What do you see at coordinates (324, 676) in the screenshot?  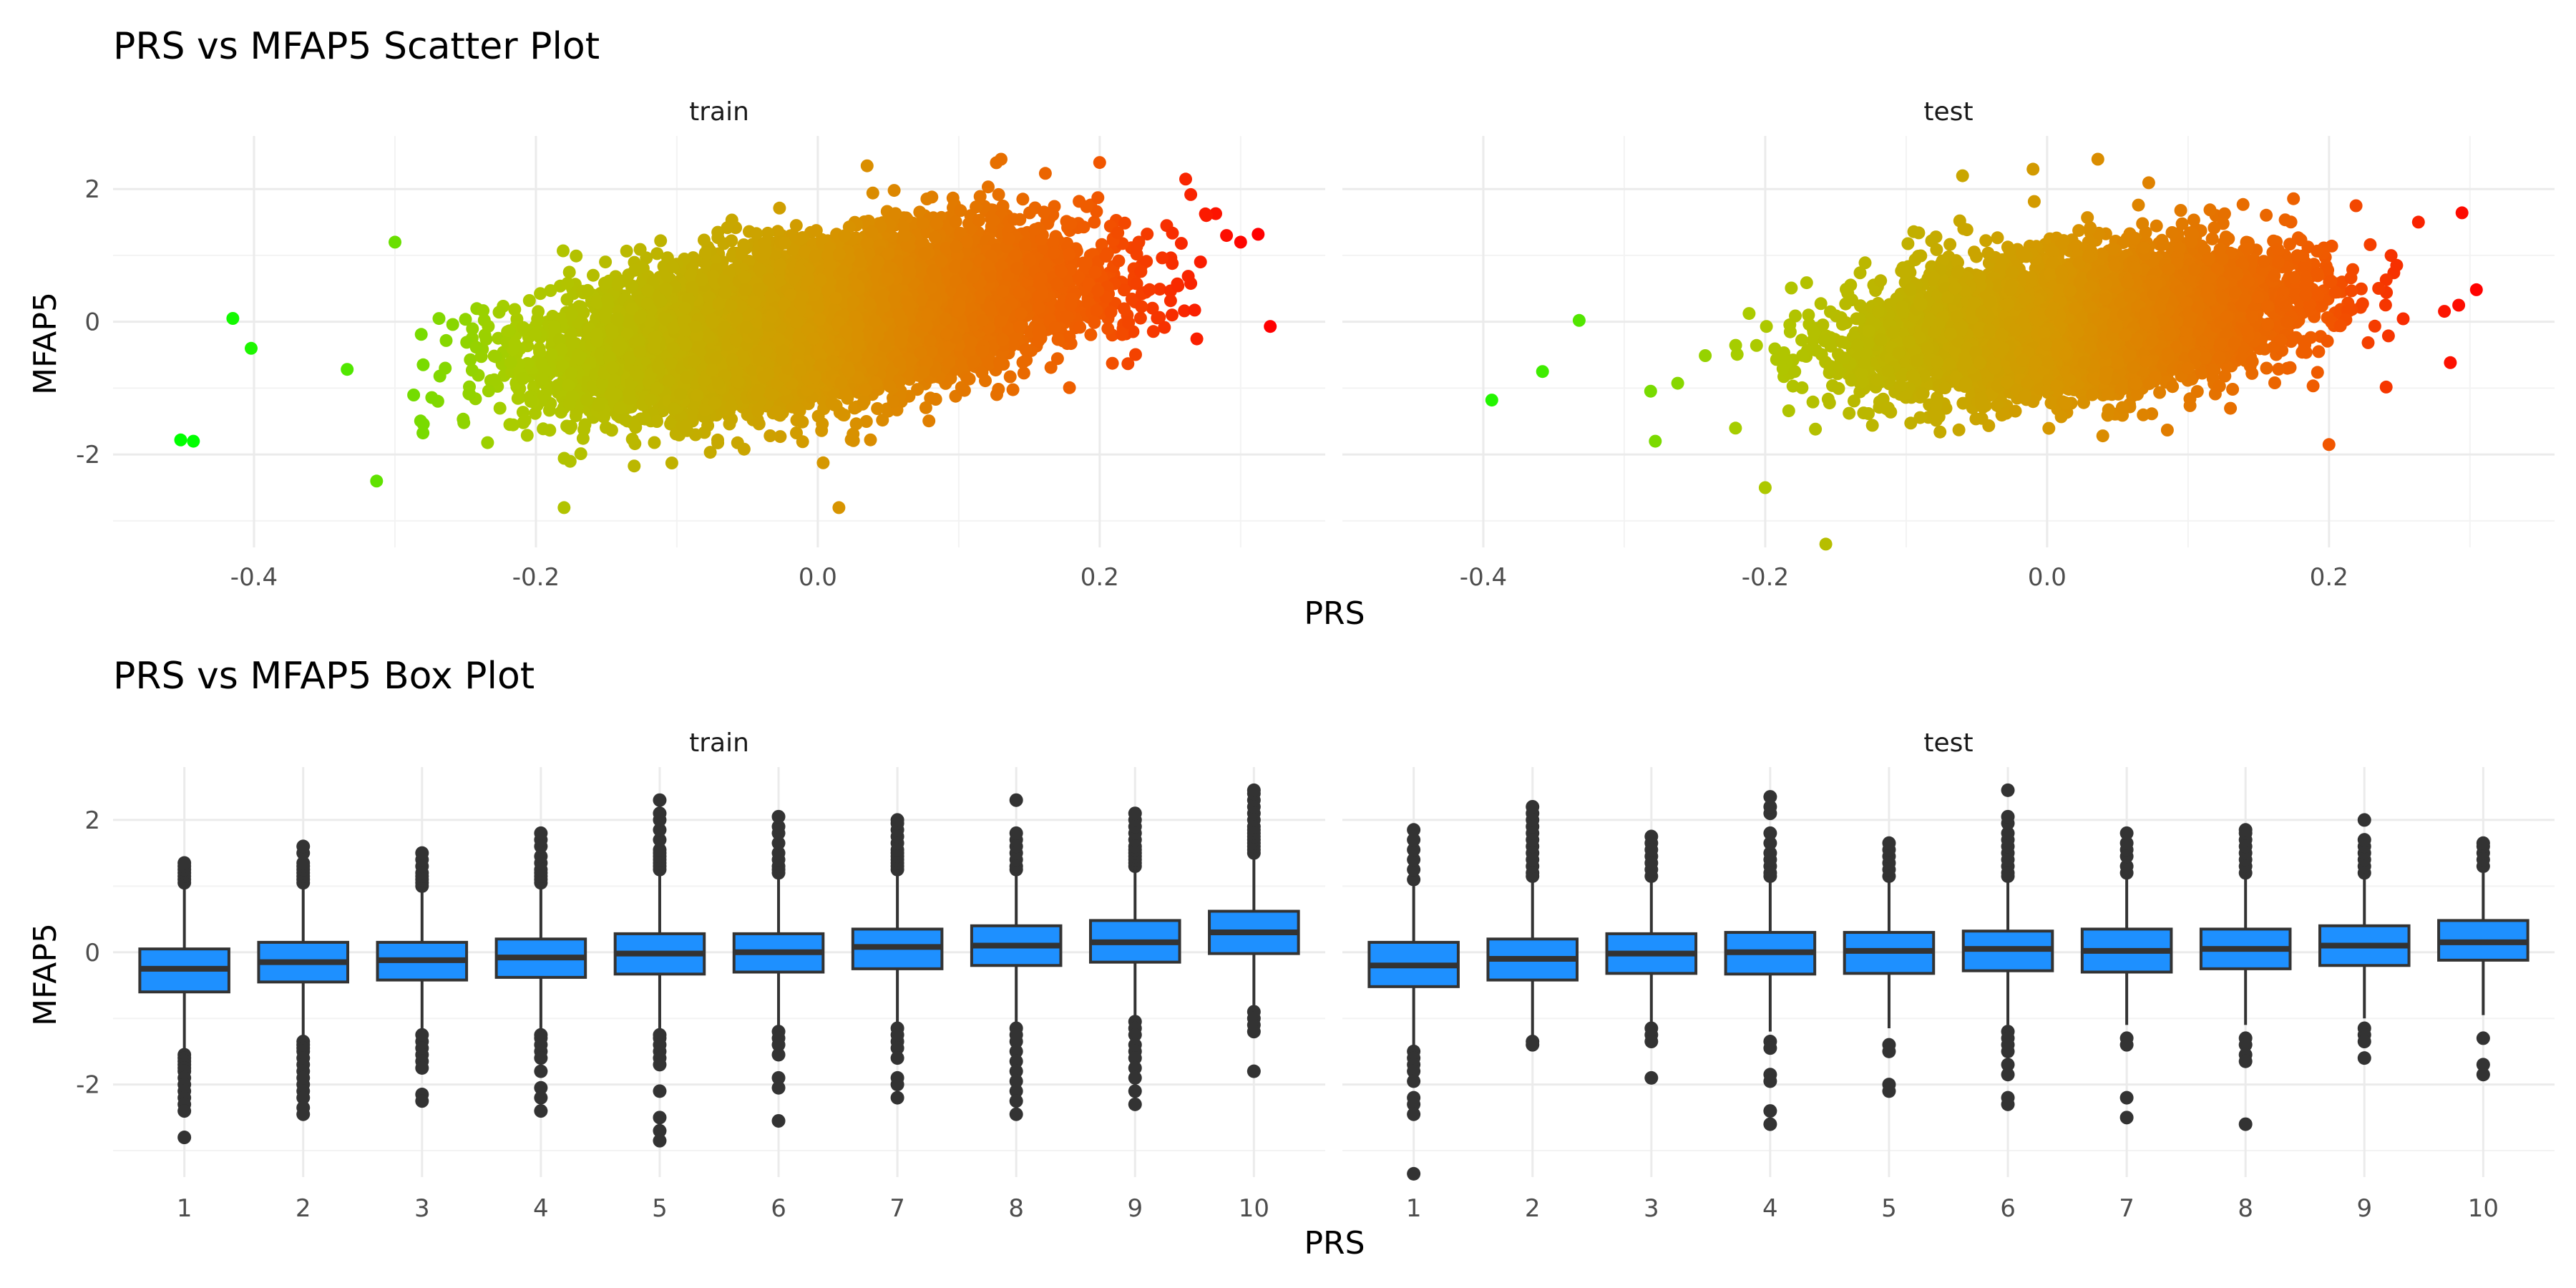 I see `box-plot-title: PRS vs MFAP5 Box Plot` at bounding box center [324, 676].